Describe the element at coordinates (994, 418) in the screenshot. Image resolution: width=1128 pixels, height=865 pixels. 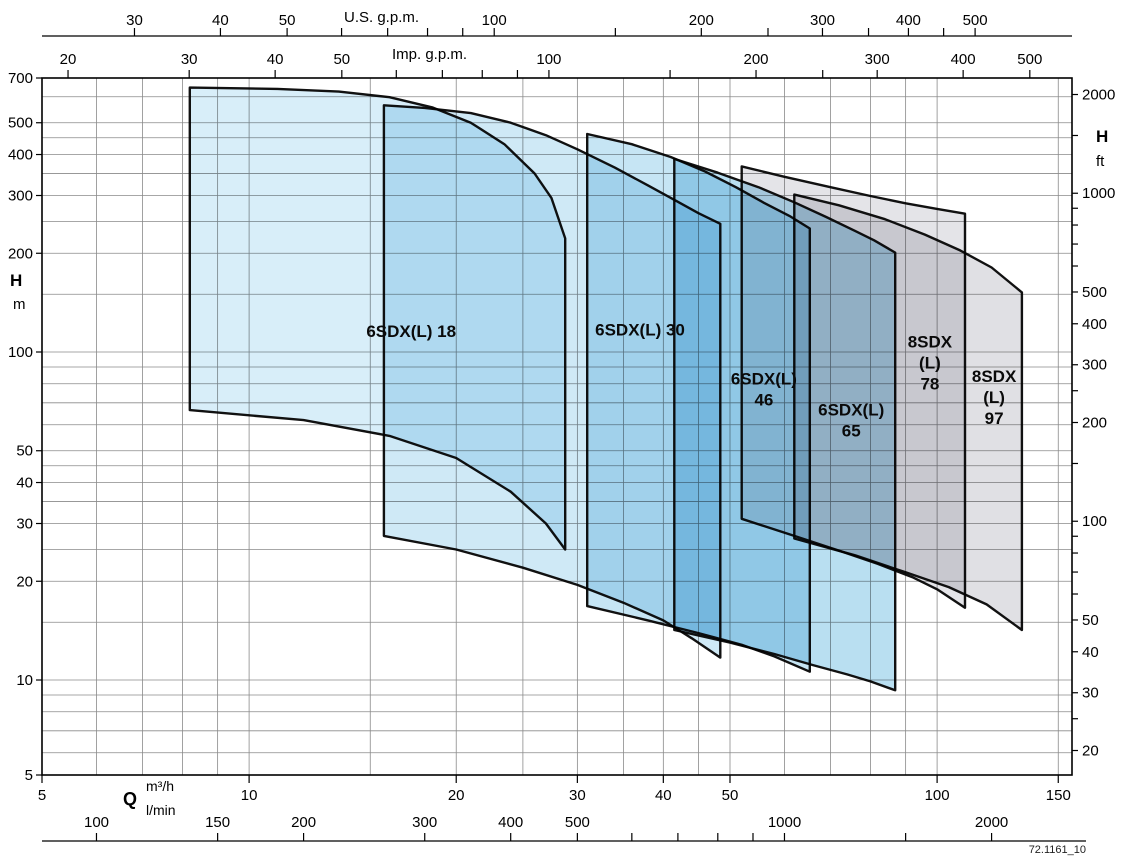
I see `pump-label-8sdxl-97: 97` at that location.